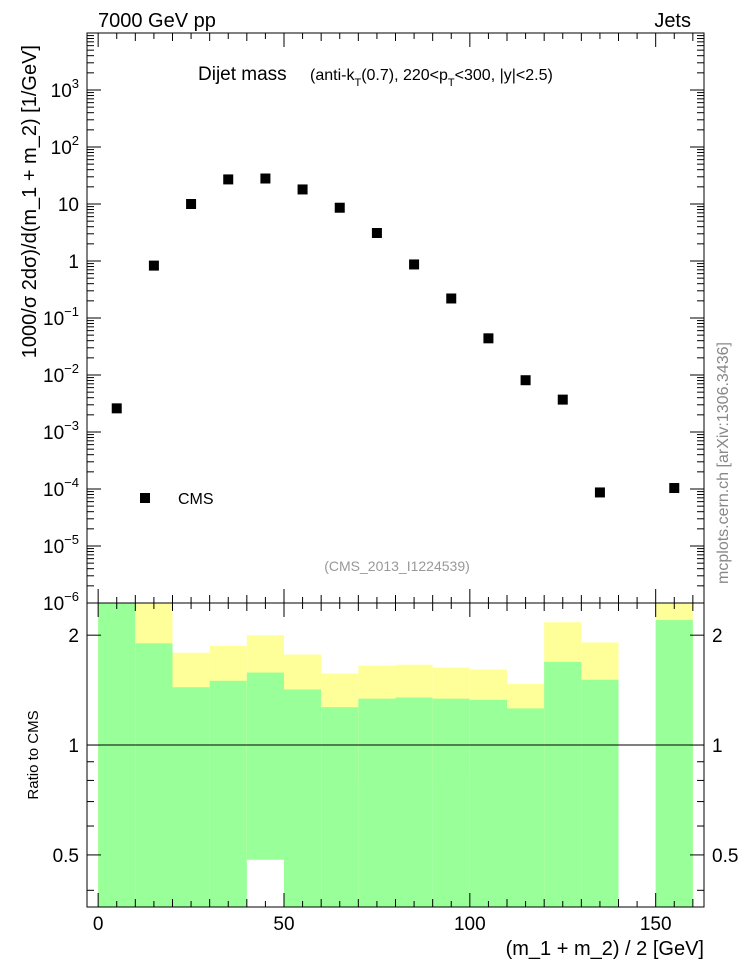 The image size is (746, 972). I want to click on ratio-y-tick-label-left: 0.5, so click(66, 856).